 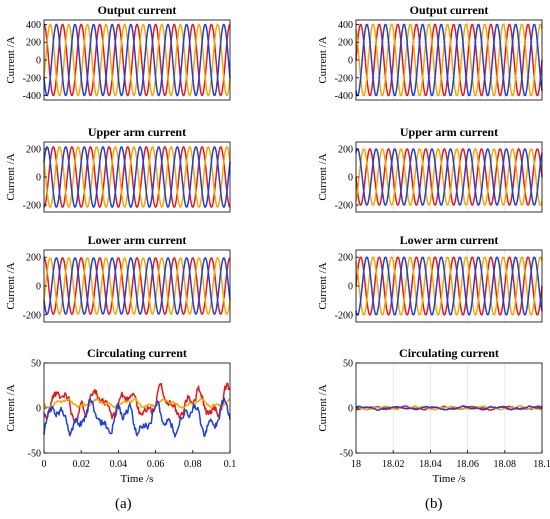 I want to click on x-tick-label: 0.08, so click(x=193, y=464).